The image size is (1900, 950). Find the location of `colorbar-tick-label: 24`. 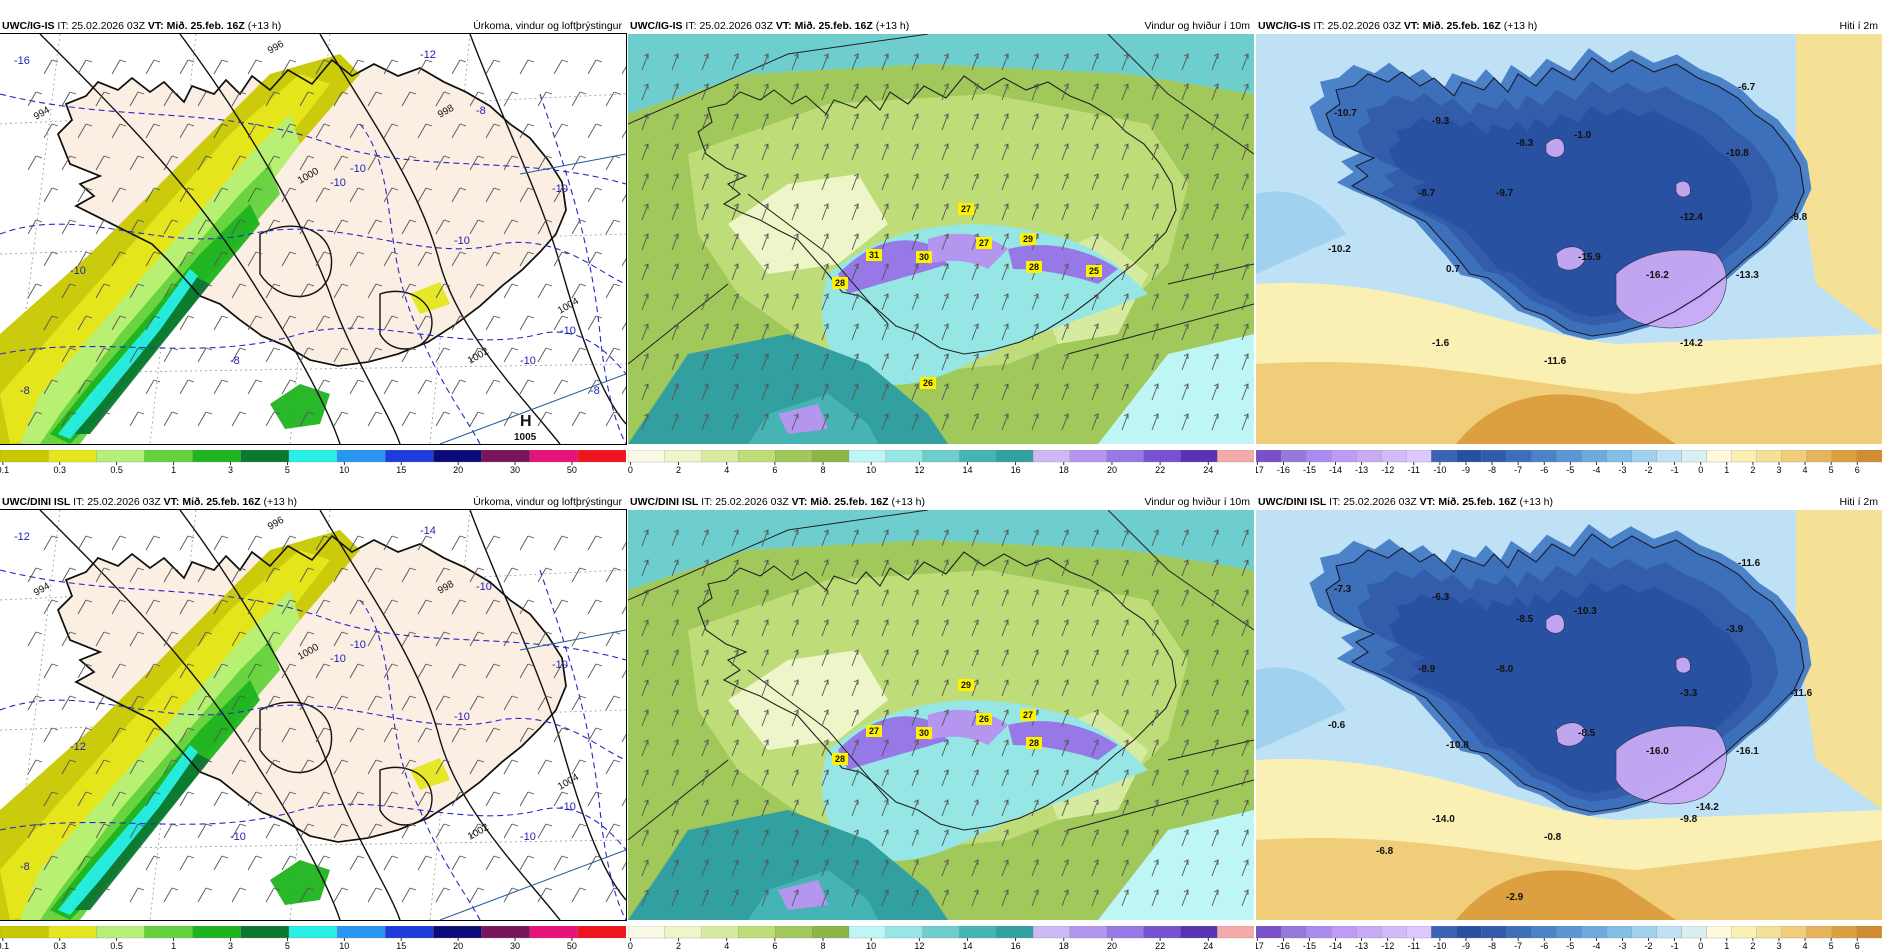

colorbar-tick-label: 24 is located at coordinates (1208, 469).